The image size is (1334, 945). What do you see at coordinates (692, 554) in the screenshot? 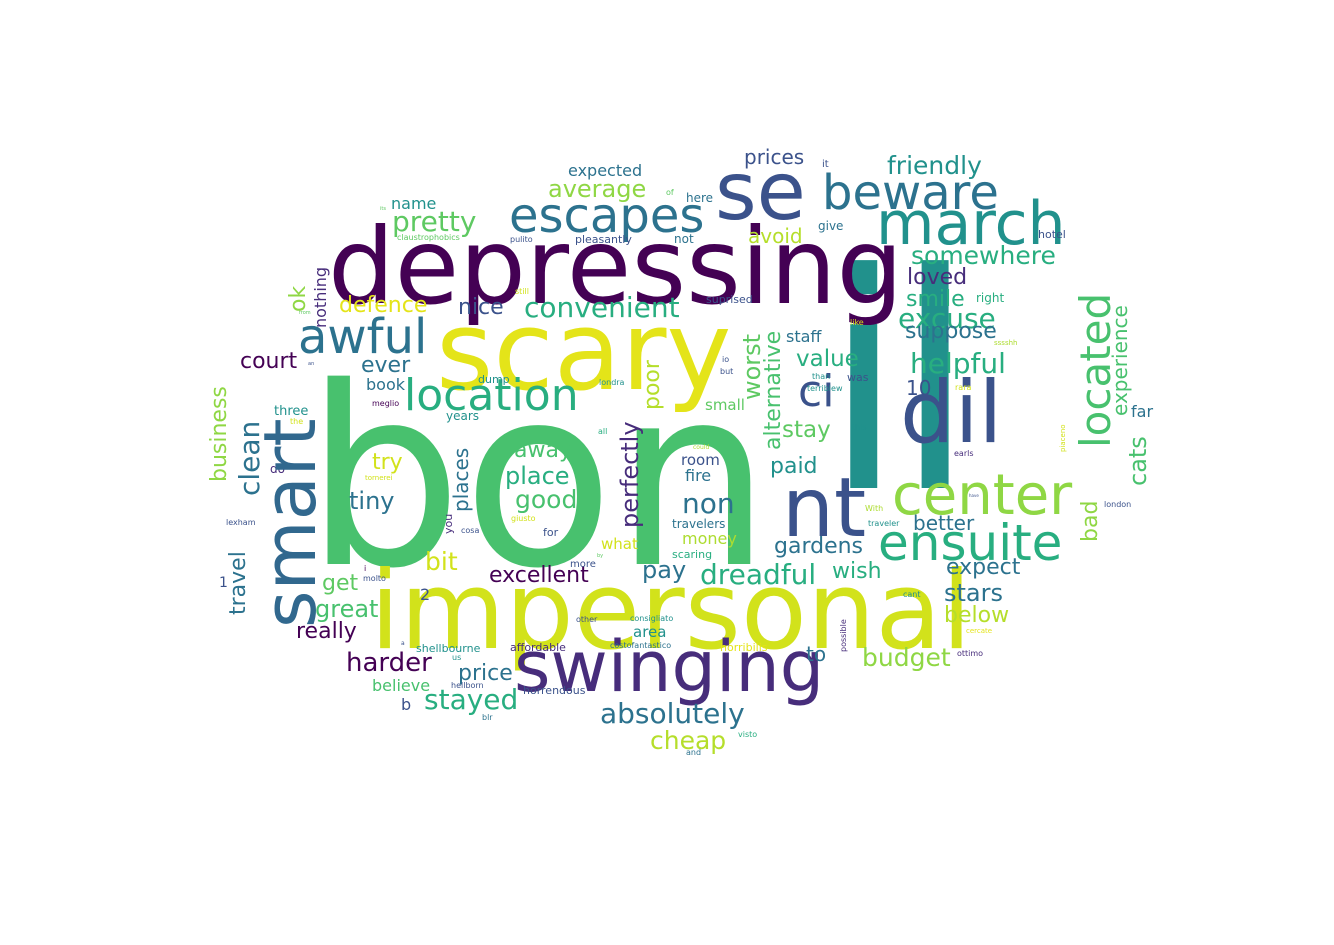
I see `word-scaring: scaring` at bounding box center [692, 554].